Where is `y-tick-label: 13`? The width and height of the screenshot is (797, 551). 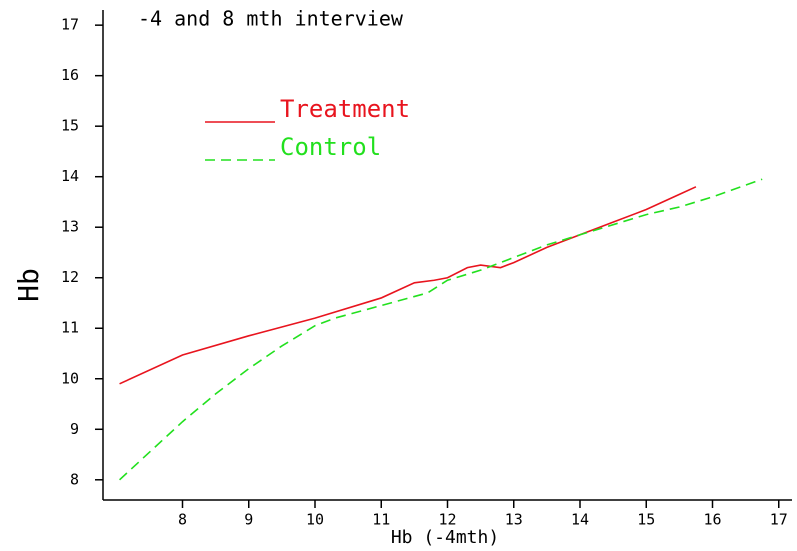
y-tick-label: 13 is located at coordinates (70, 227).